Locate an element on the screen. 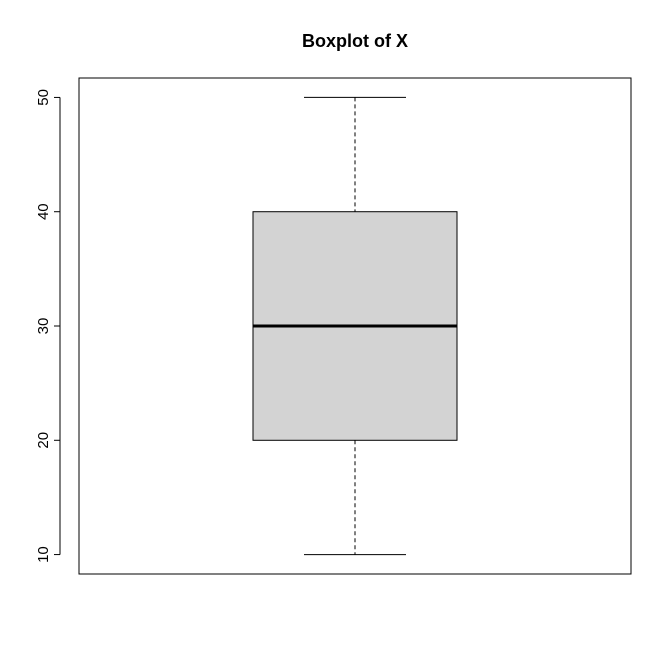 The height and width of the screenshot is (672, 672). y-tick-label: 50 is located at coordinates (43, 97).